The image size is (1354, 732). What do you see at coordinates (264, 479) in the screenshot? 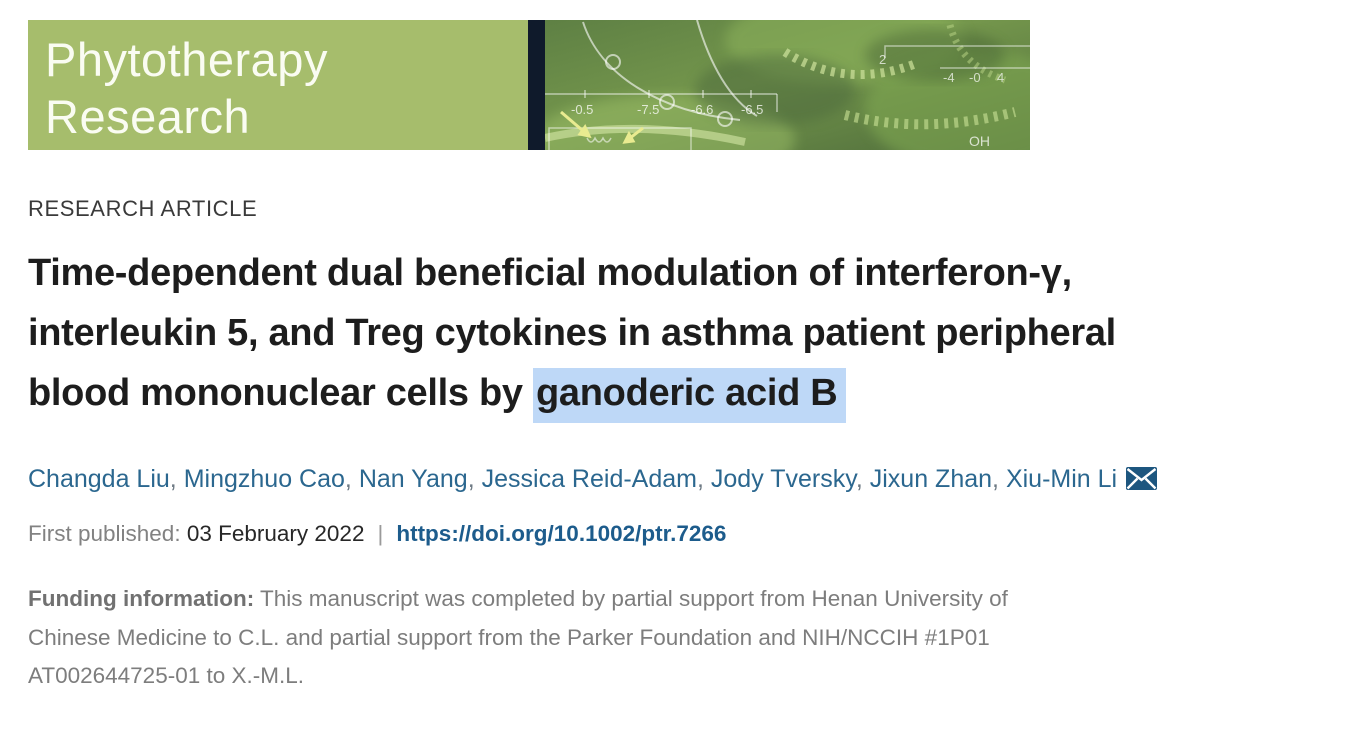
I see `author-link: Mingzhuo Cao` at bounding box center [264, 479].